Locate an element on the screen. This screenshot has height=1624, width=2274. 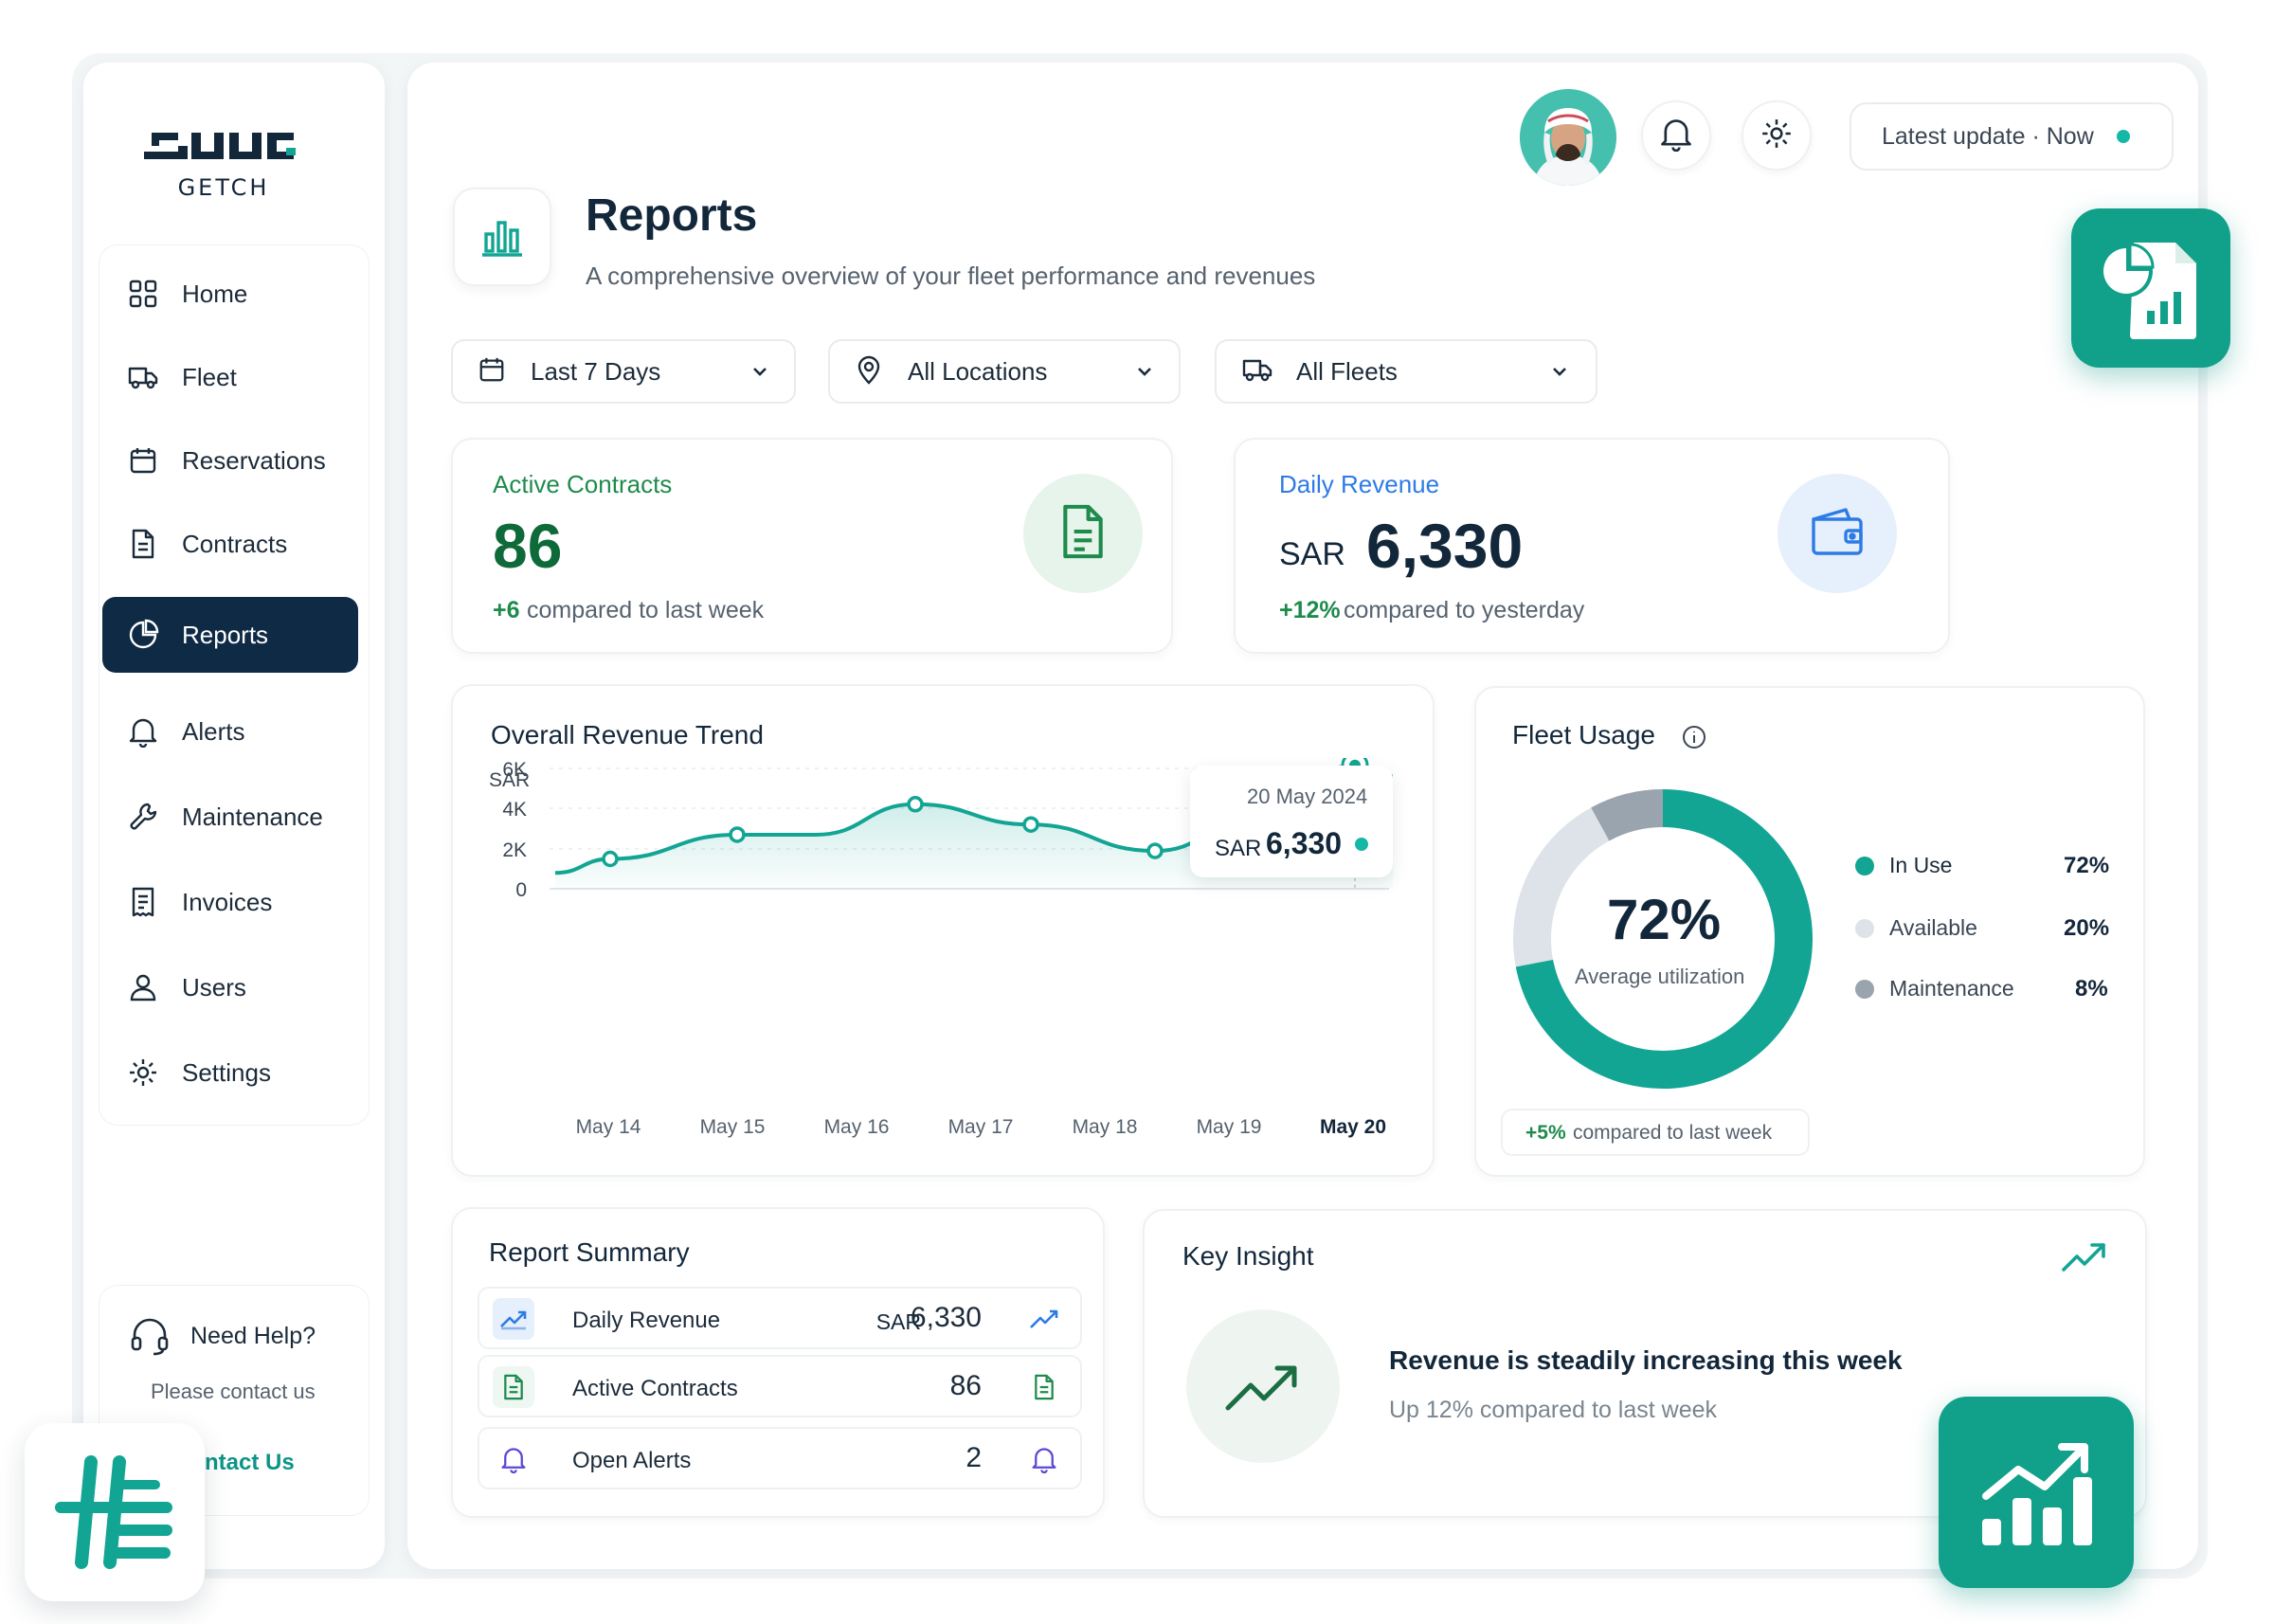
sidebar-item-settings: Settings is located at coordinates (230, 1073).